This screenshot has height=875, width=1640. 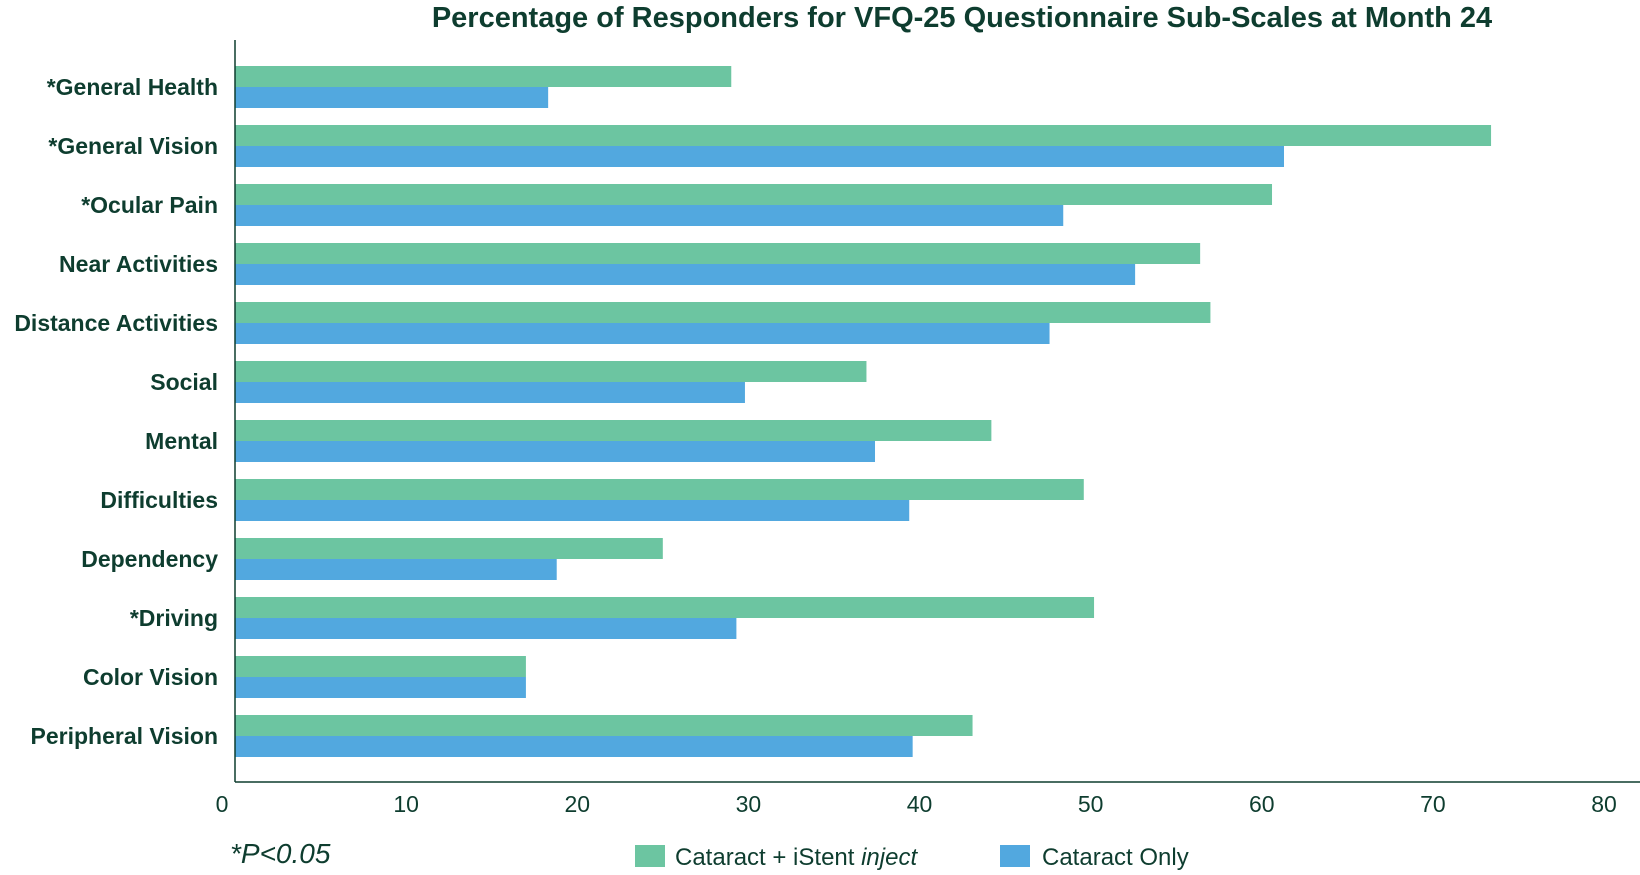 What do you see at coordinates (132, 87) in the screenshot?
I see `category-label: *General Health` at bounding box center [132, 87].